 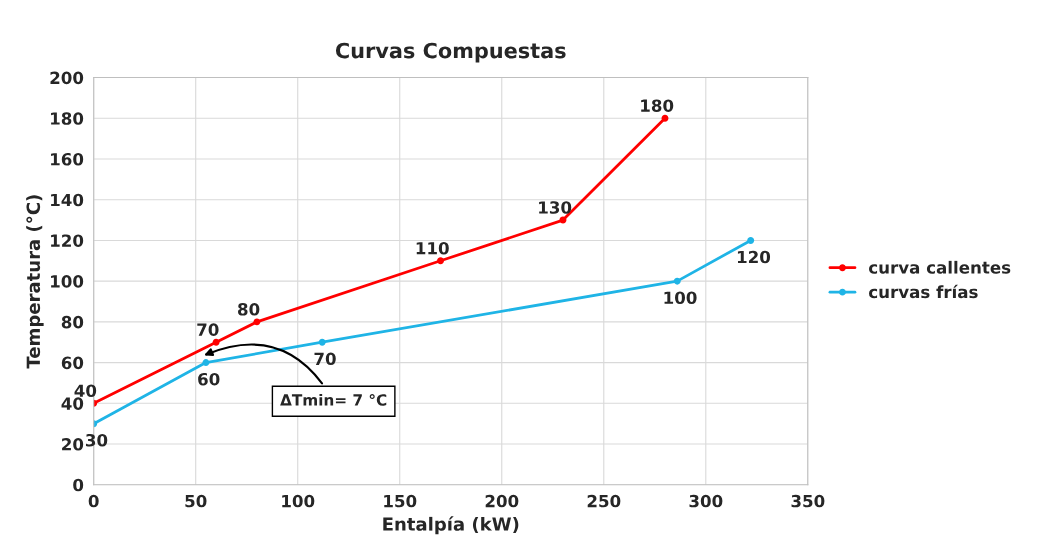 What do you see at coordinates (657, 105) in the screenshot?
I see `data-label: 180` at bounding box center [657, 105].